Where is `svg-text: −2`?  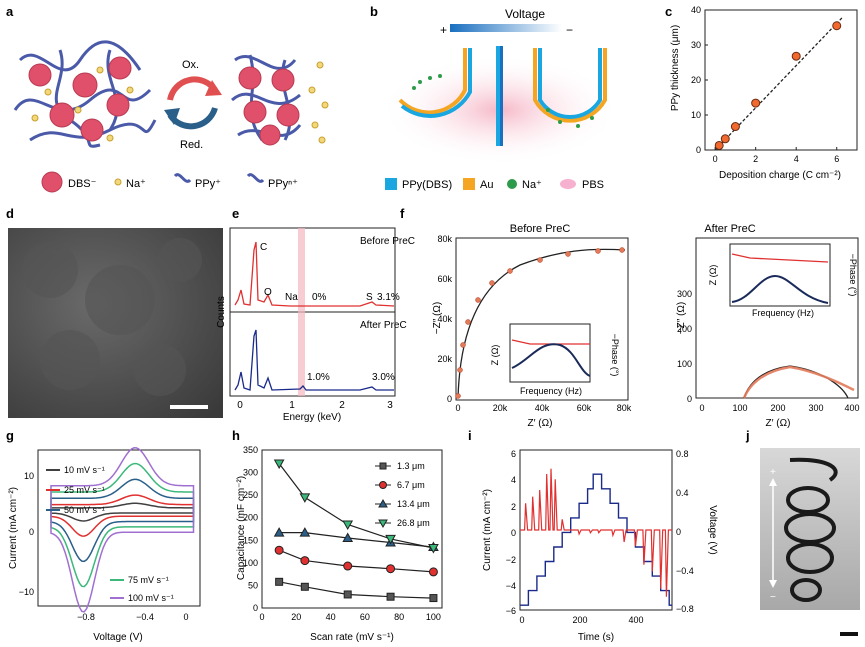 svg-text: −2 is located at coordinates (511, 560).